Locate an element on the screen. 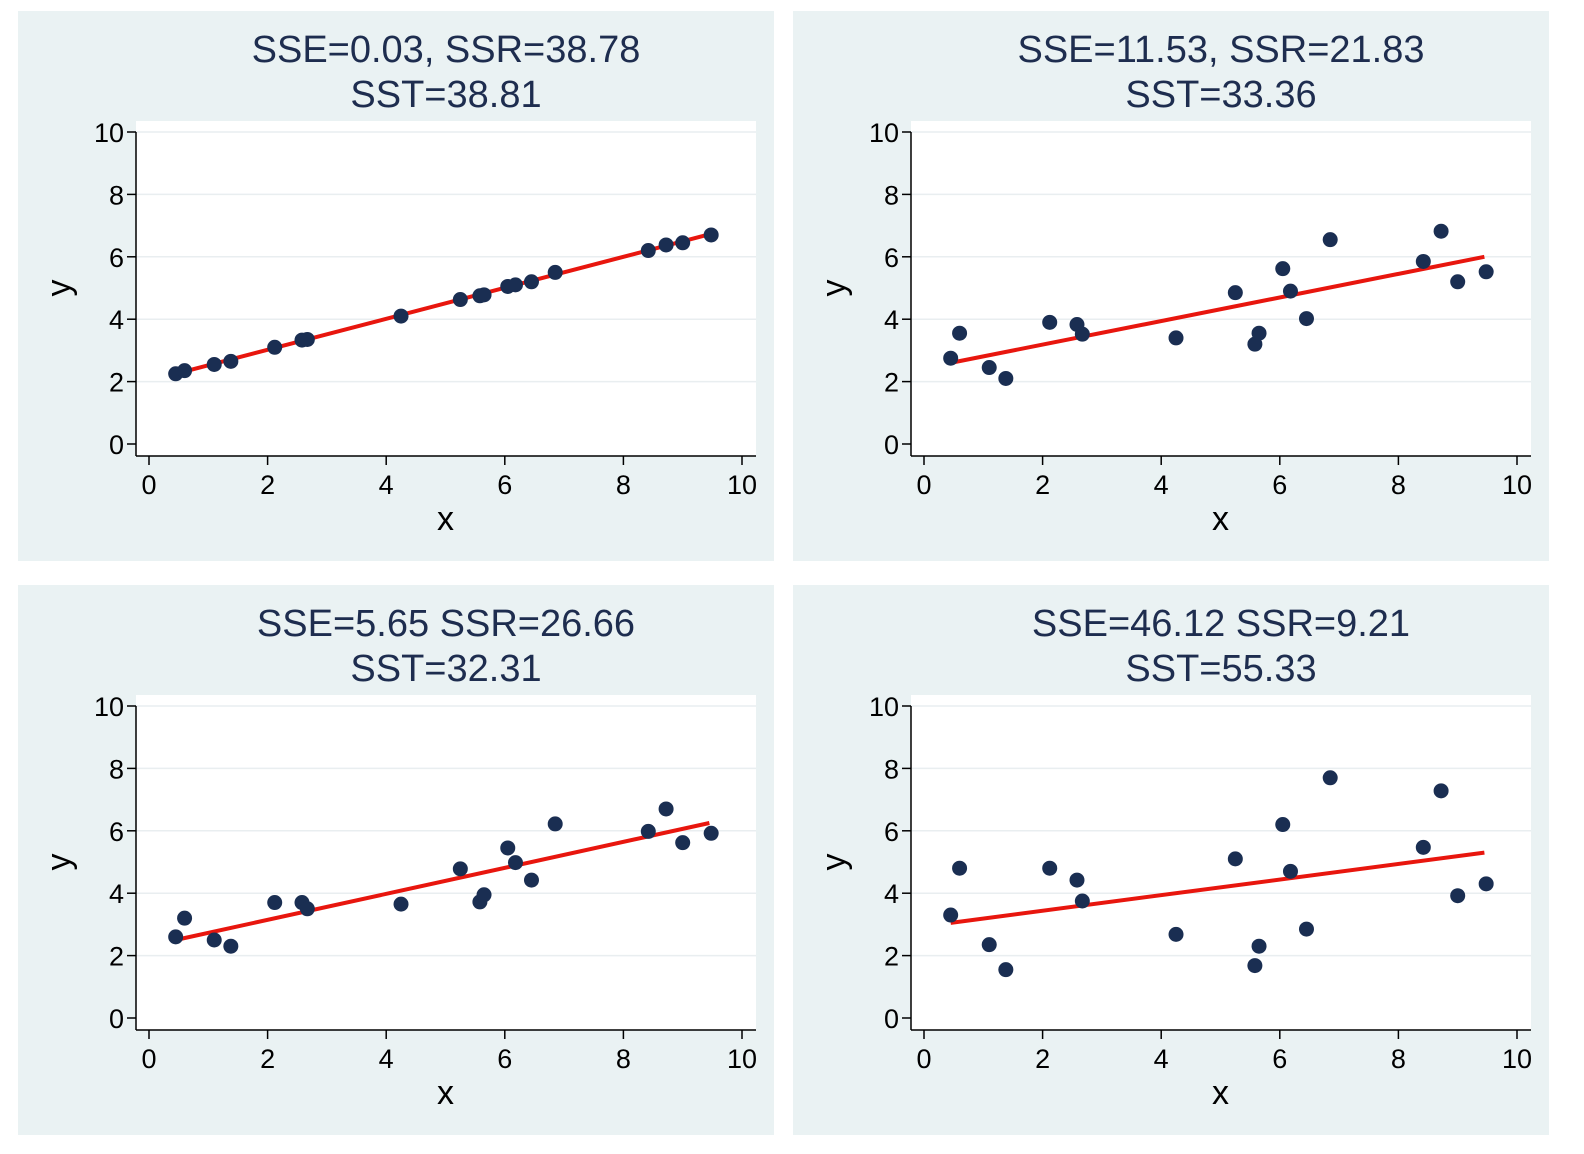  chart-title-line: SST=33.36 is located at coordinates (1220, 95).